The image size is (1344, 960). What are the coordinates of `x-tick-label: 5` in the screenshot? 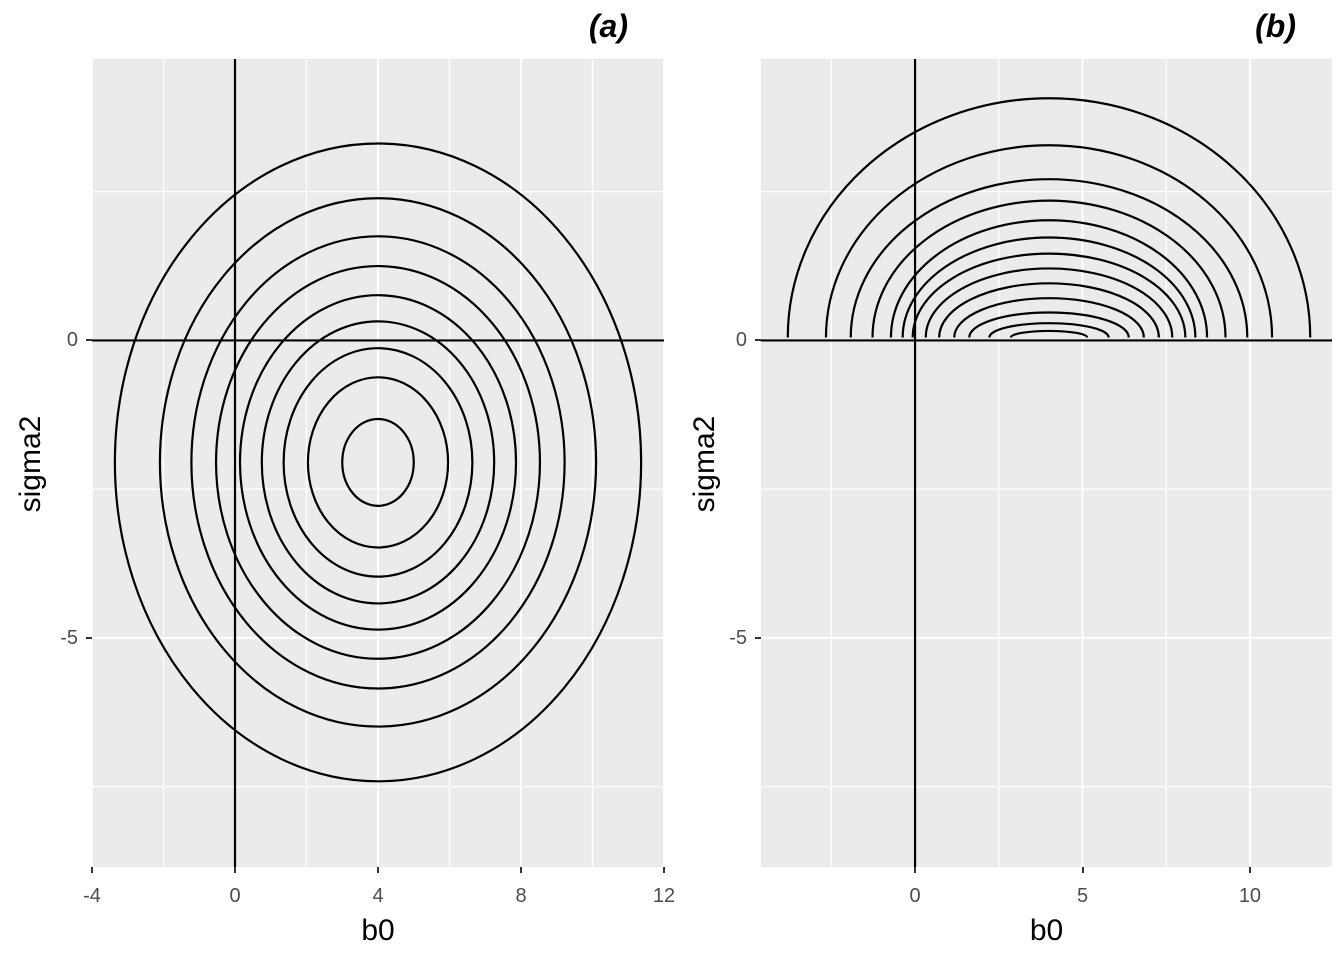 It's located at (1082, 896).